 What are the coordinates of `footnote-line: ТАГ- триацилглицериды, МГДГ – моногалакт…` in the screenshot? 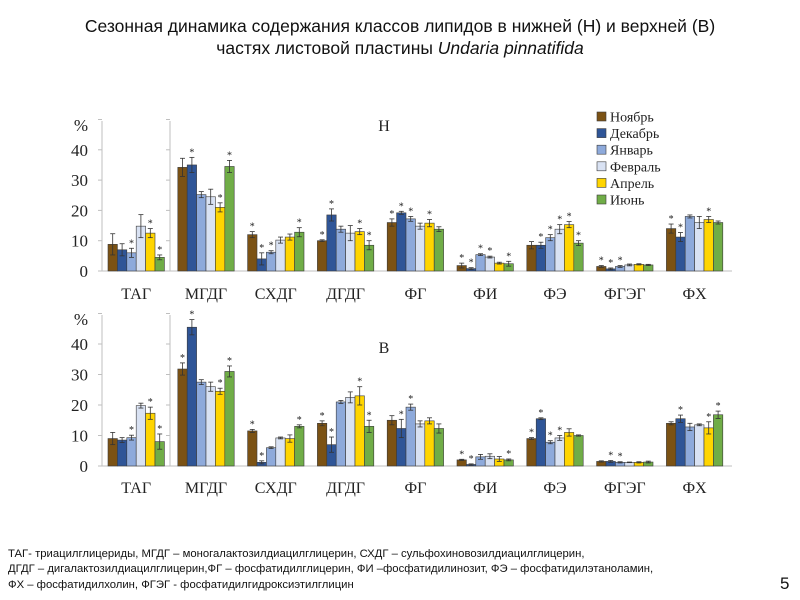 It's located at (296, 554).